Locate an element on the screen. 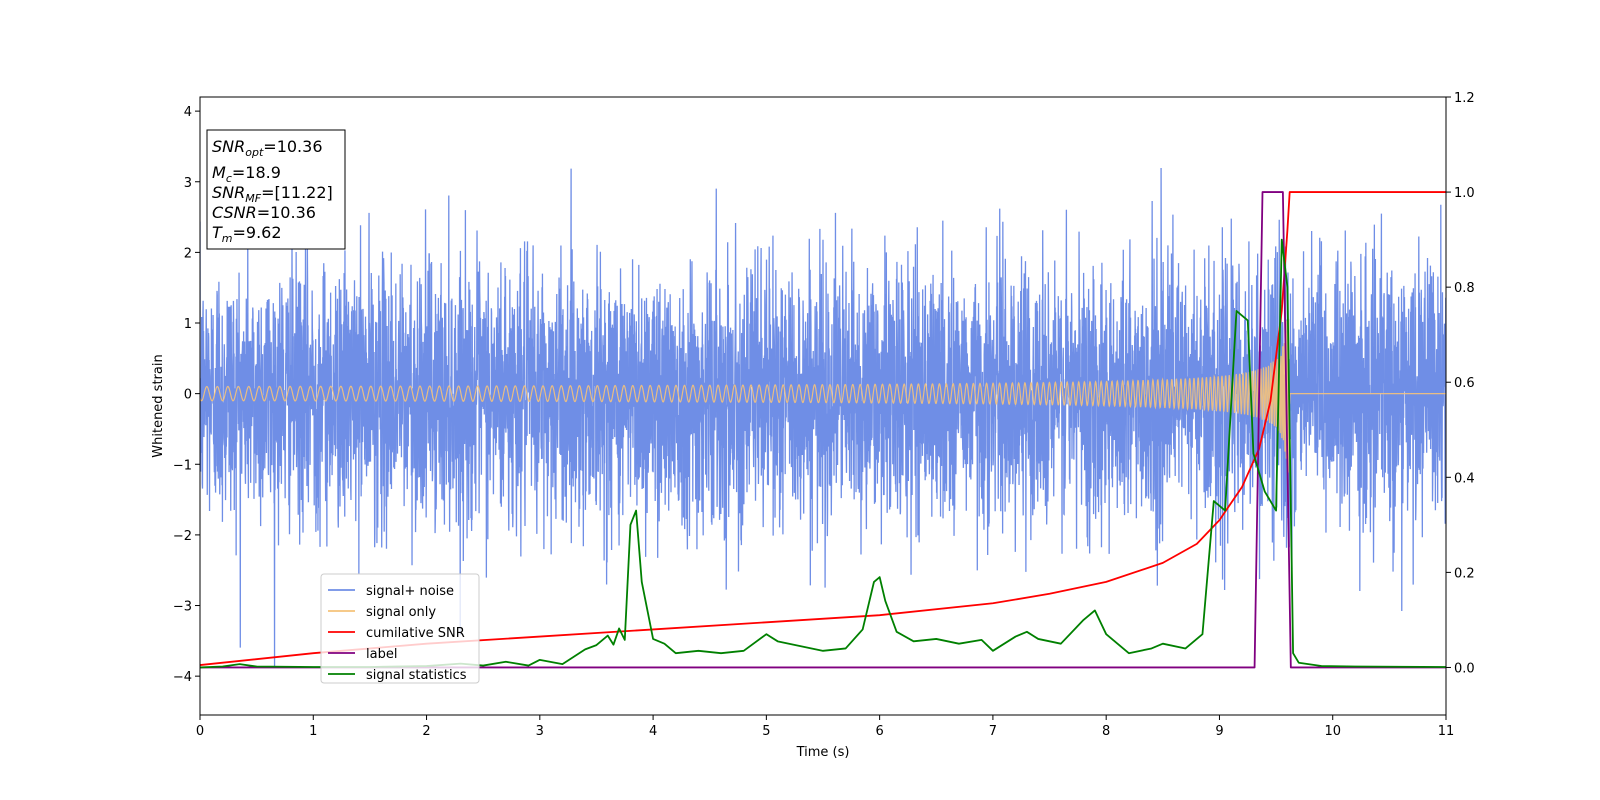 The height and width of the screenshot is (800, 1600). legend-cumulative-snr-label: cumilative SNR is located at coordinates (415, 633).